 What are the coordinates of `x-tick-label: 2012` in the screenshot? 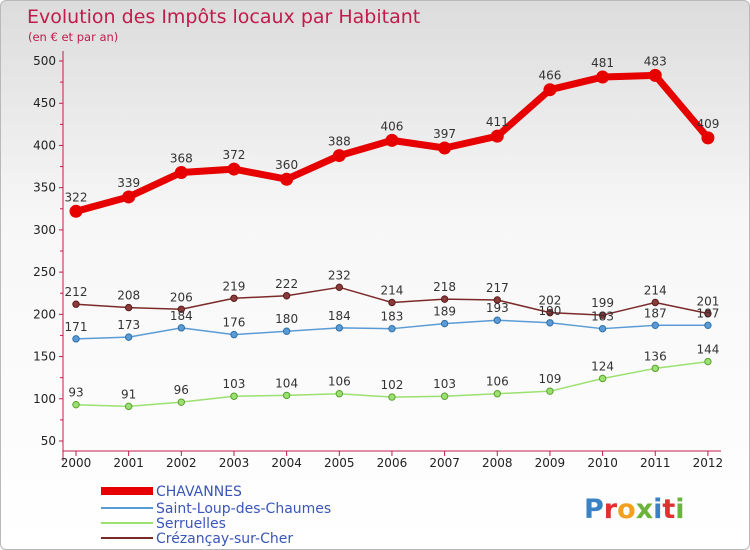 It's located at (708, 463).